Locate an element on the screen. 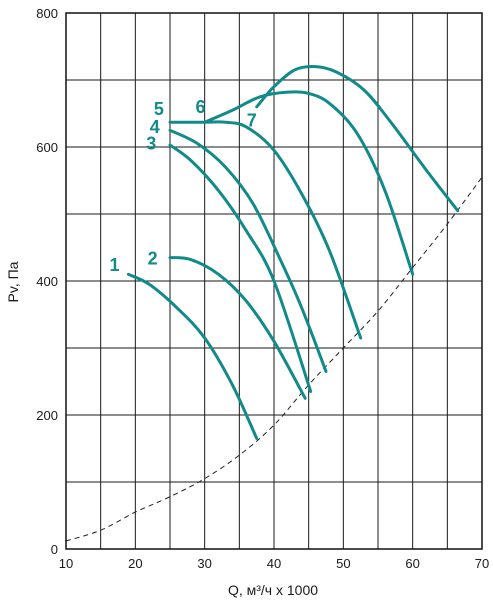 The image size is (493, 600). x-tick-label: 30 is located at coordinates (204, 563).